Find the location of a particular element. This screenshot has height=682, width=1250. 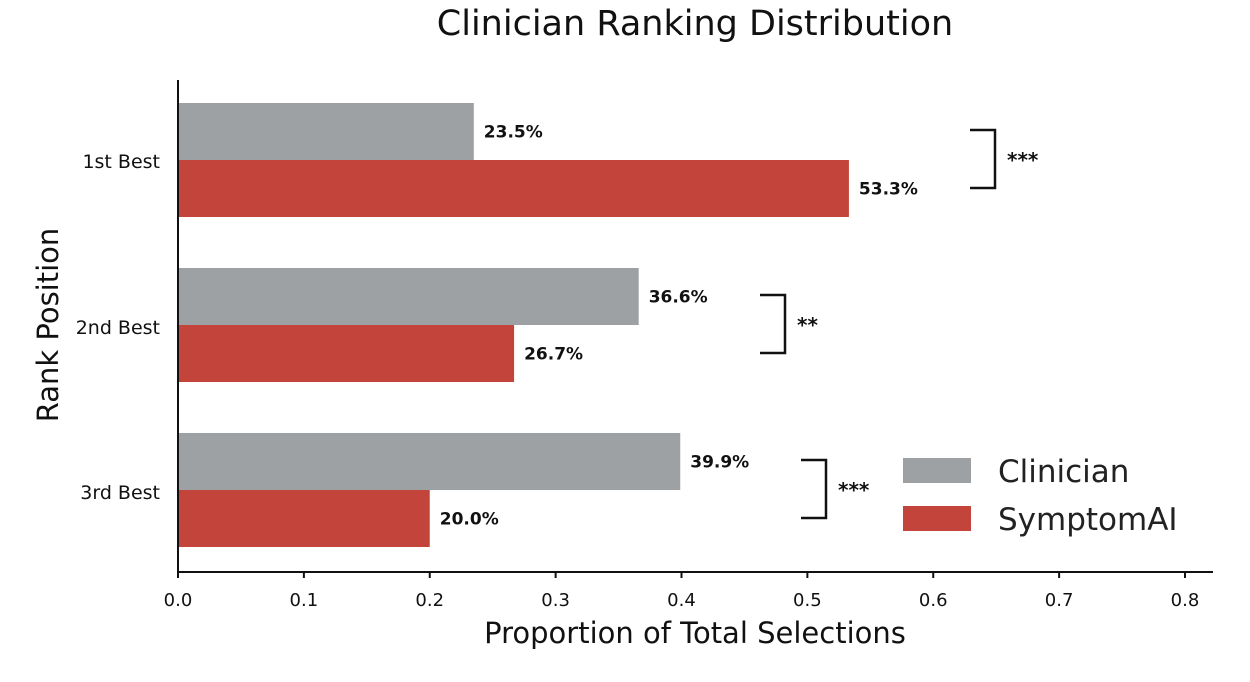

y-axis-title: Rank Position is located at coordinates (48, 325).